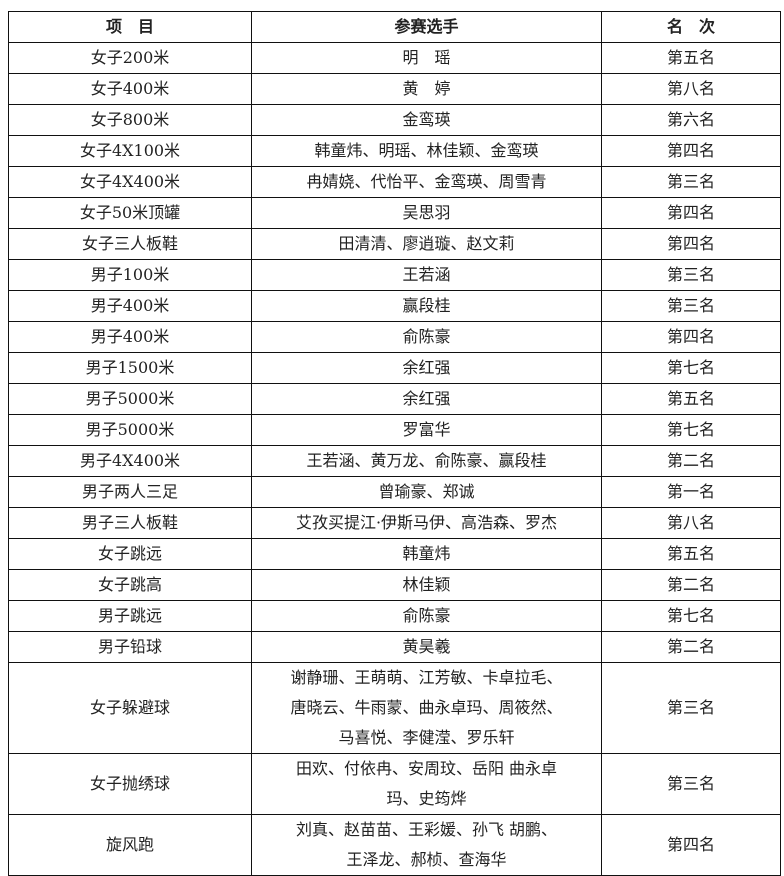  I want to click on players-cell: 罗富华, so click(426, 430).